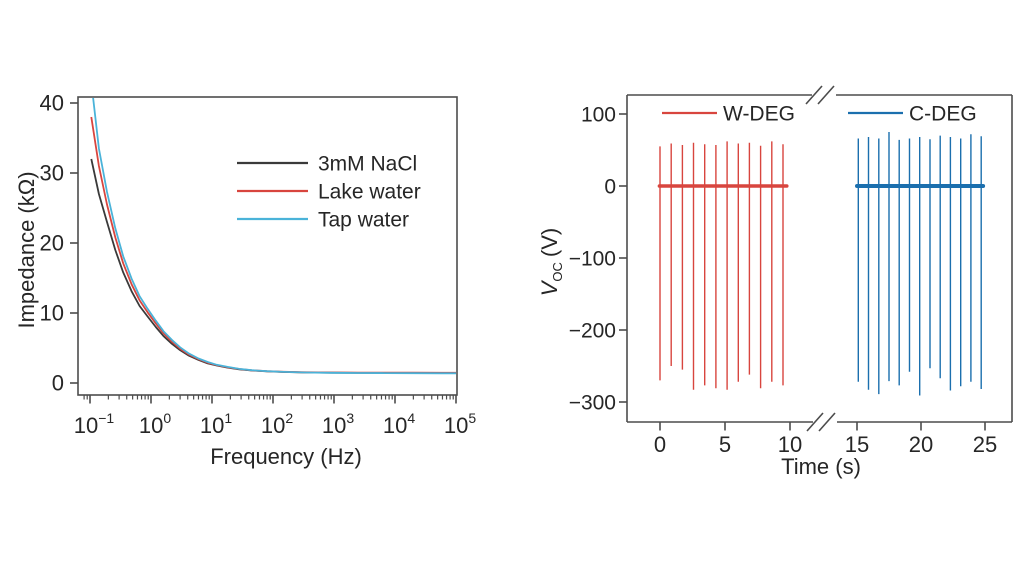  I want to click on legend-label-c-deg: C-DEG, so click(943, 114).